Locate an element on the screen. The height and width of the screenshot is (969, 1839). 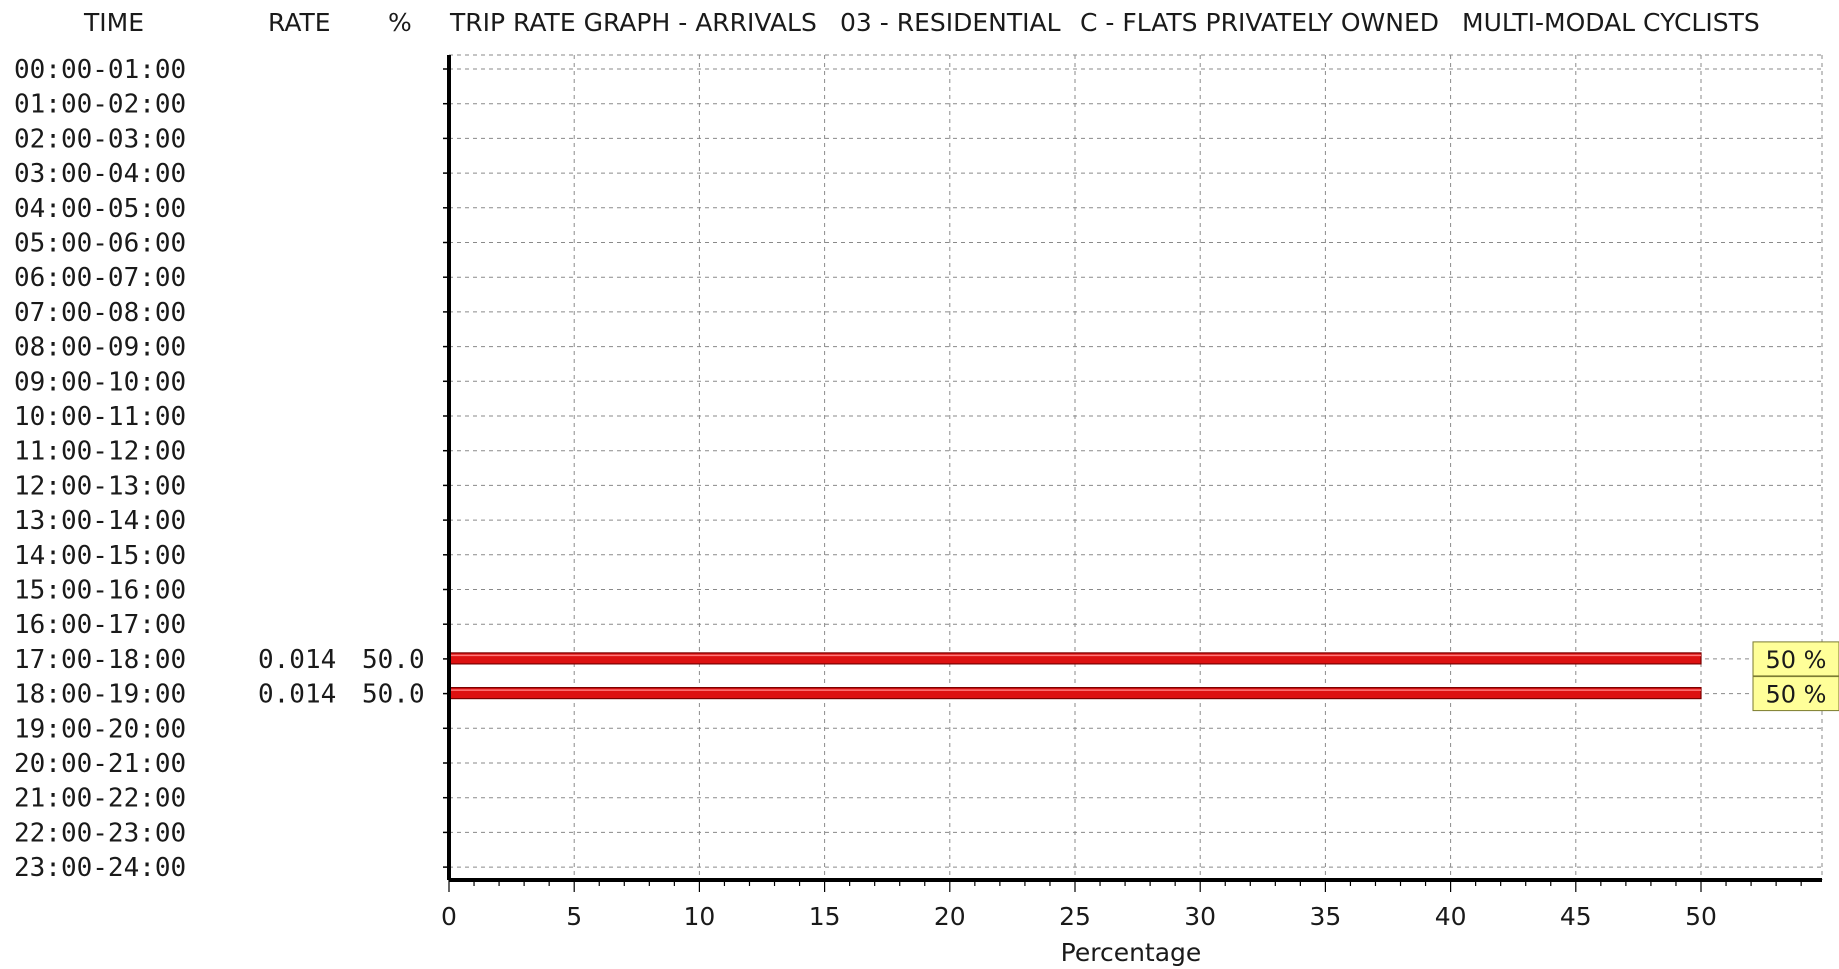
time-label: 11:00-12:00 is located at coordinates (100, 452).